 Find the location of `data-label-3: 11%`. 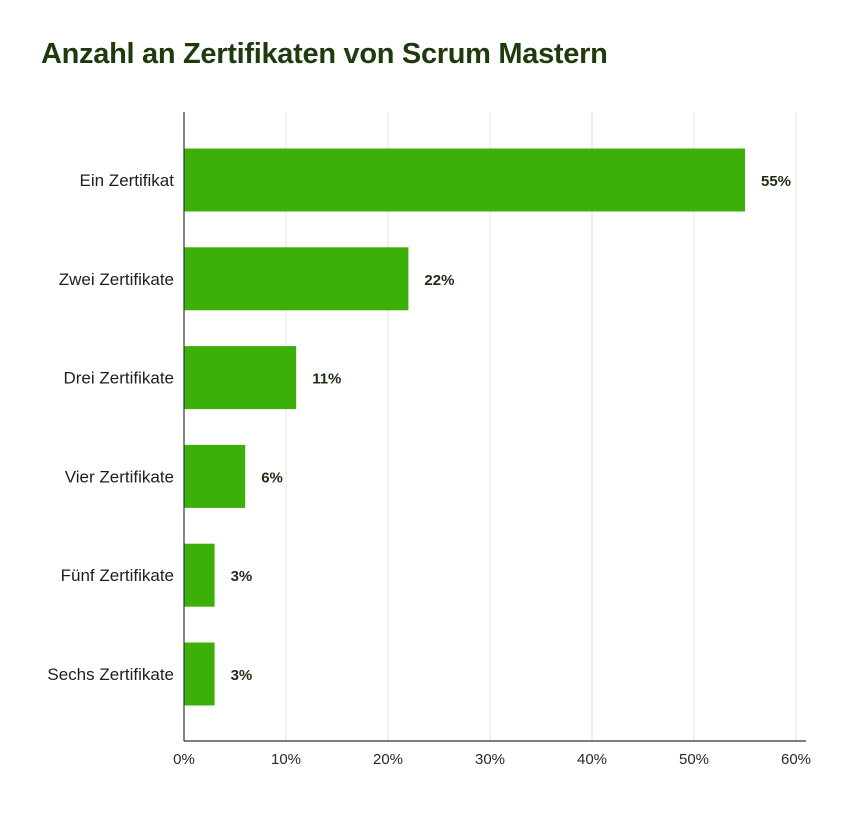

data-label-3: 11% is located at coordinates (326, 379).